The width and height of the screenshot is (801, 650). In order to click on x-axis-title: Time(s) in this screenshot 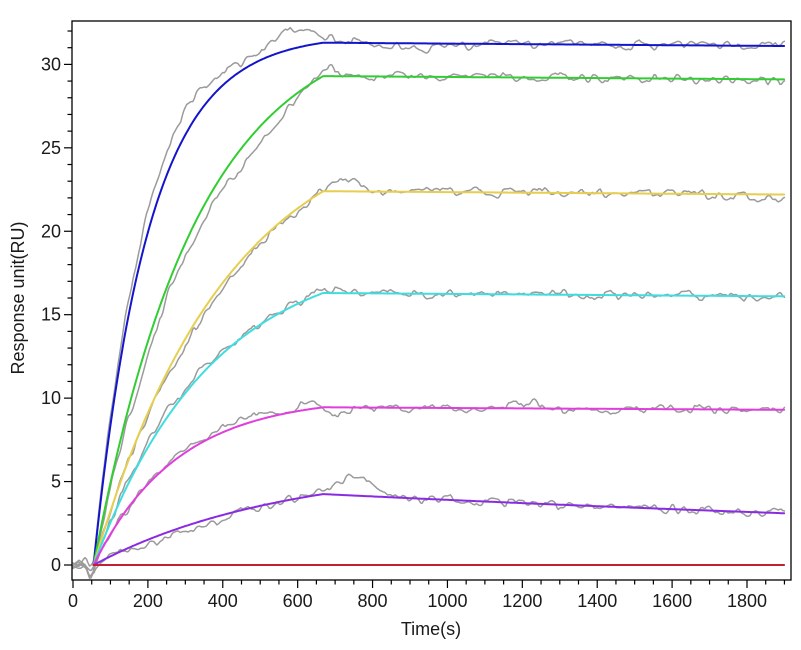, I will do `click(431, 629)`.